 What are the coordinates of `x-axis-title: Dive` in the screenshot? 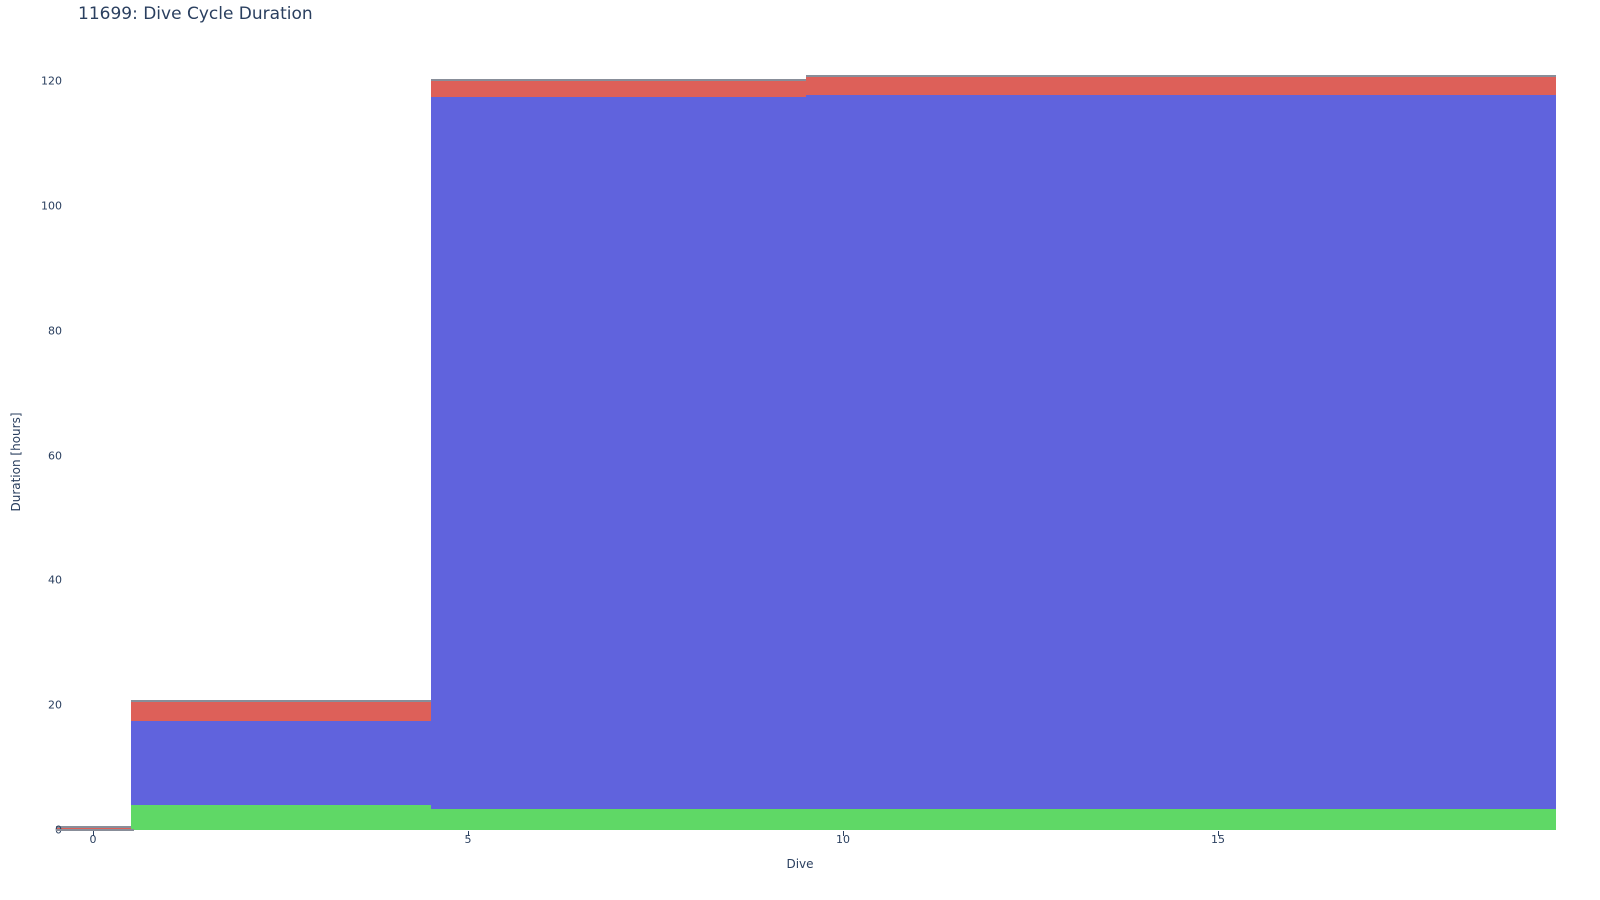 It's located at (800, 864).